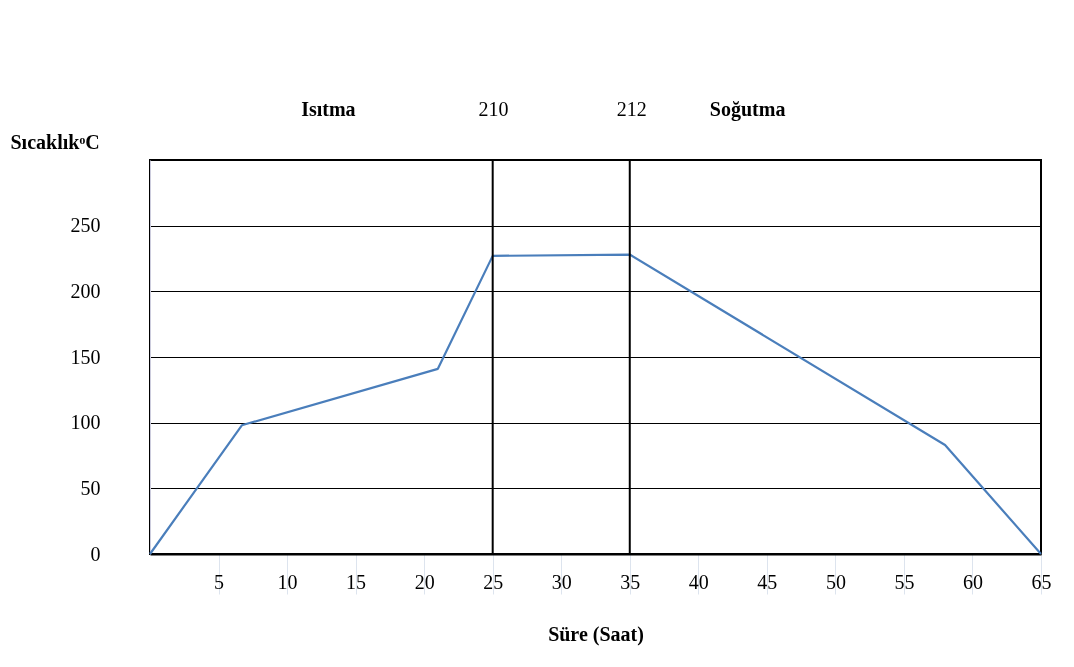 The width and height of the screenshot is (1074, 667). I want to click on x-tick-label: 50, so click(835, 581).